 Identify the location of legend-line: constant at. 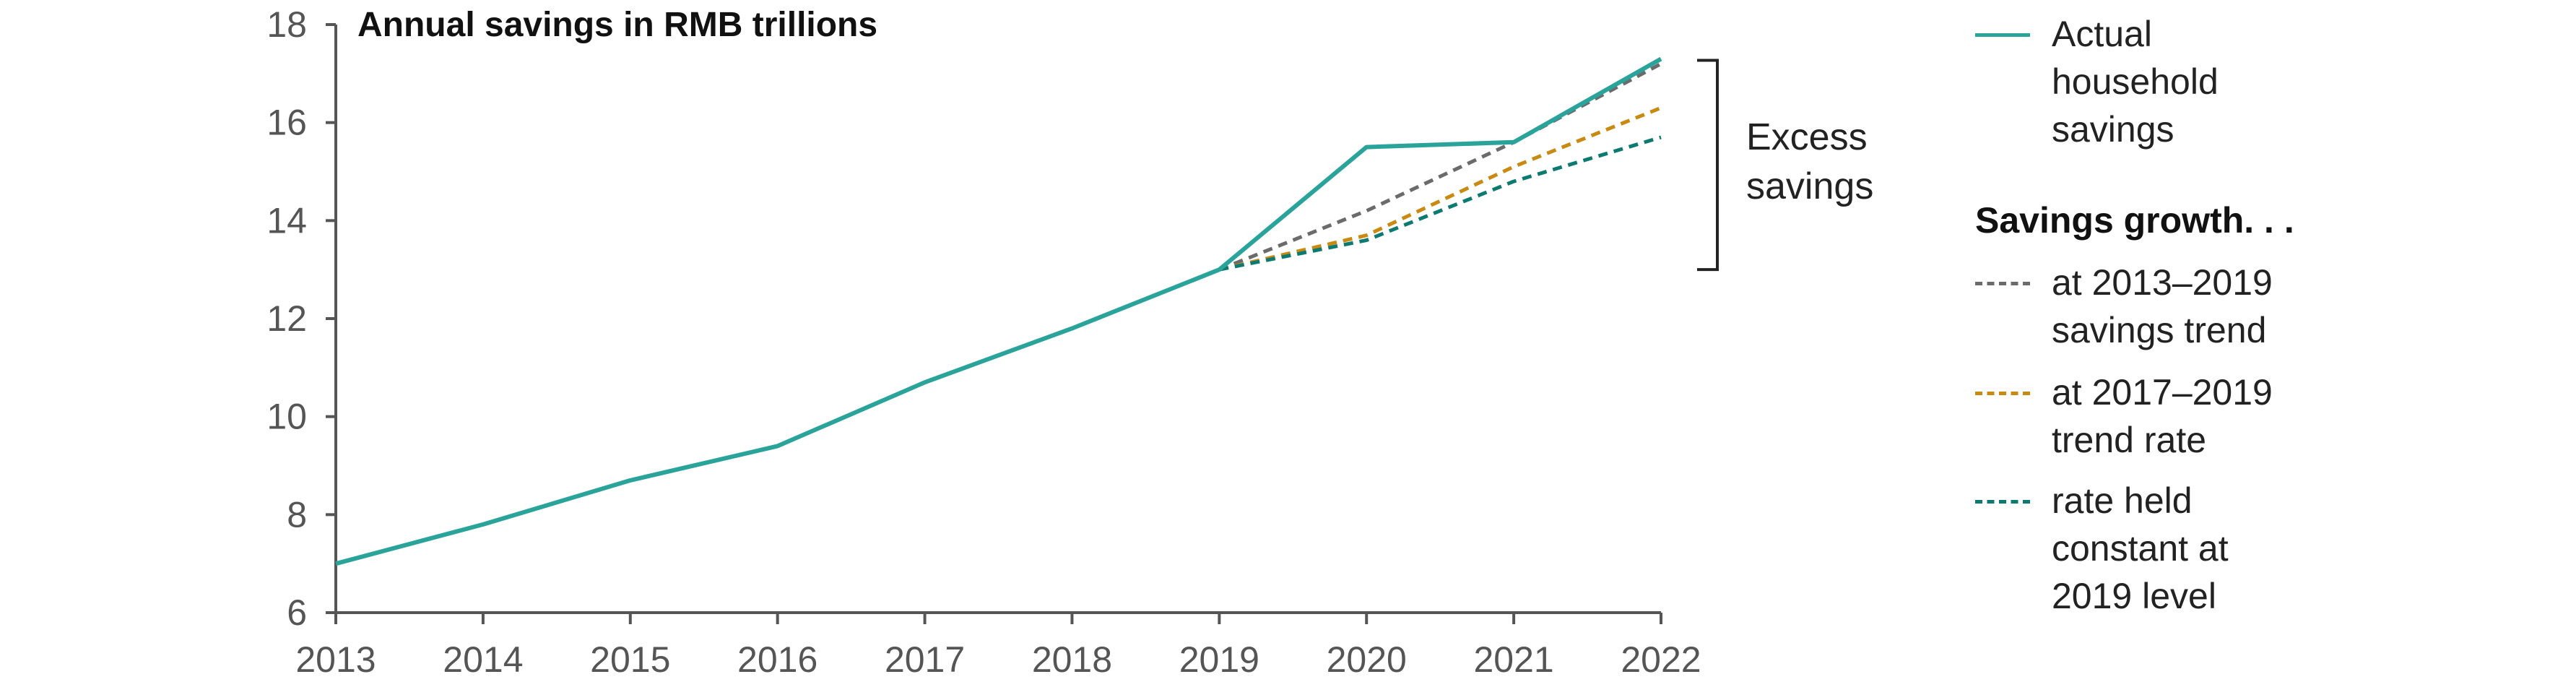
(2140, 548).